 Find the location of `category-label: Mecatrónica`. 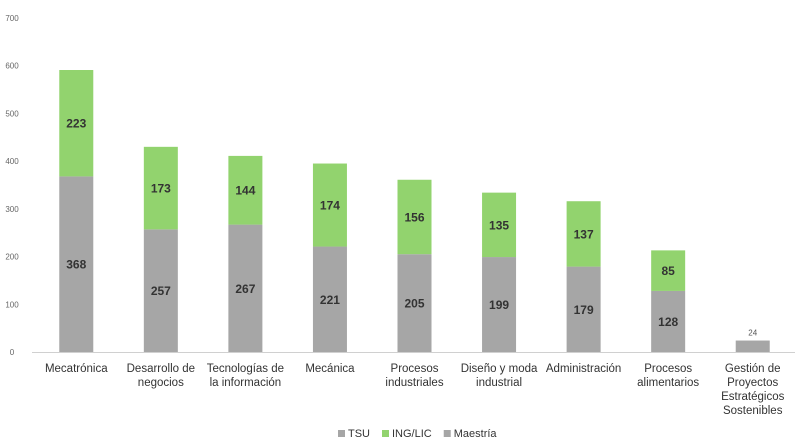

category-label: Mecatrónica is located at coordinates (76, 369).